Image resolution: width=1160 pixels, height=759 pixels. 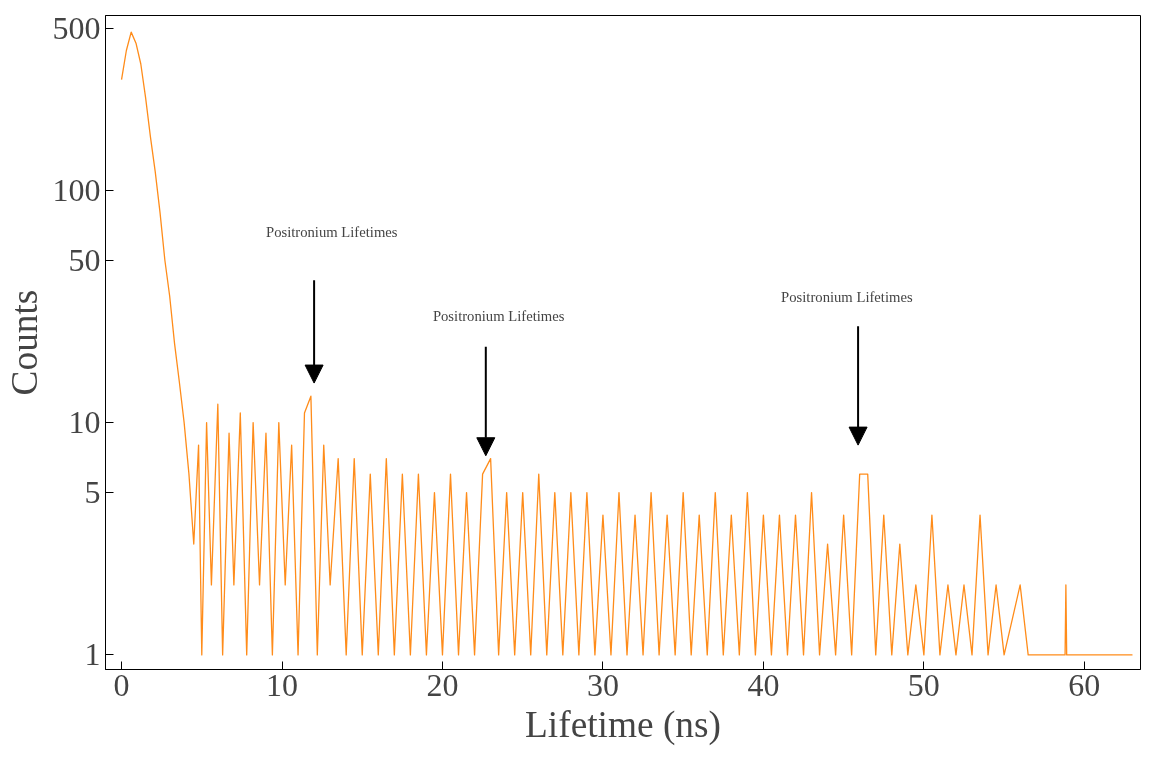 I want to click on x-tick-label: 50, so click(x=923, y=684).